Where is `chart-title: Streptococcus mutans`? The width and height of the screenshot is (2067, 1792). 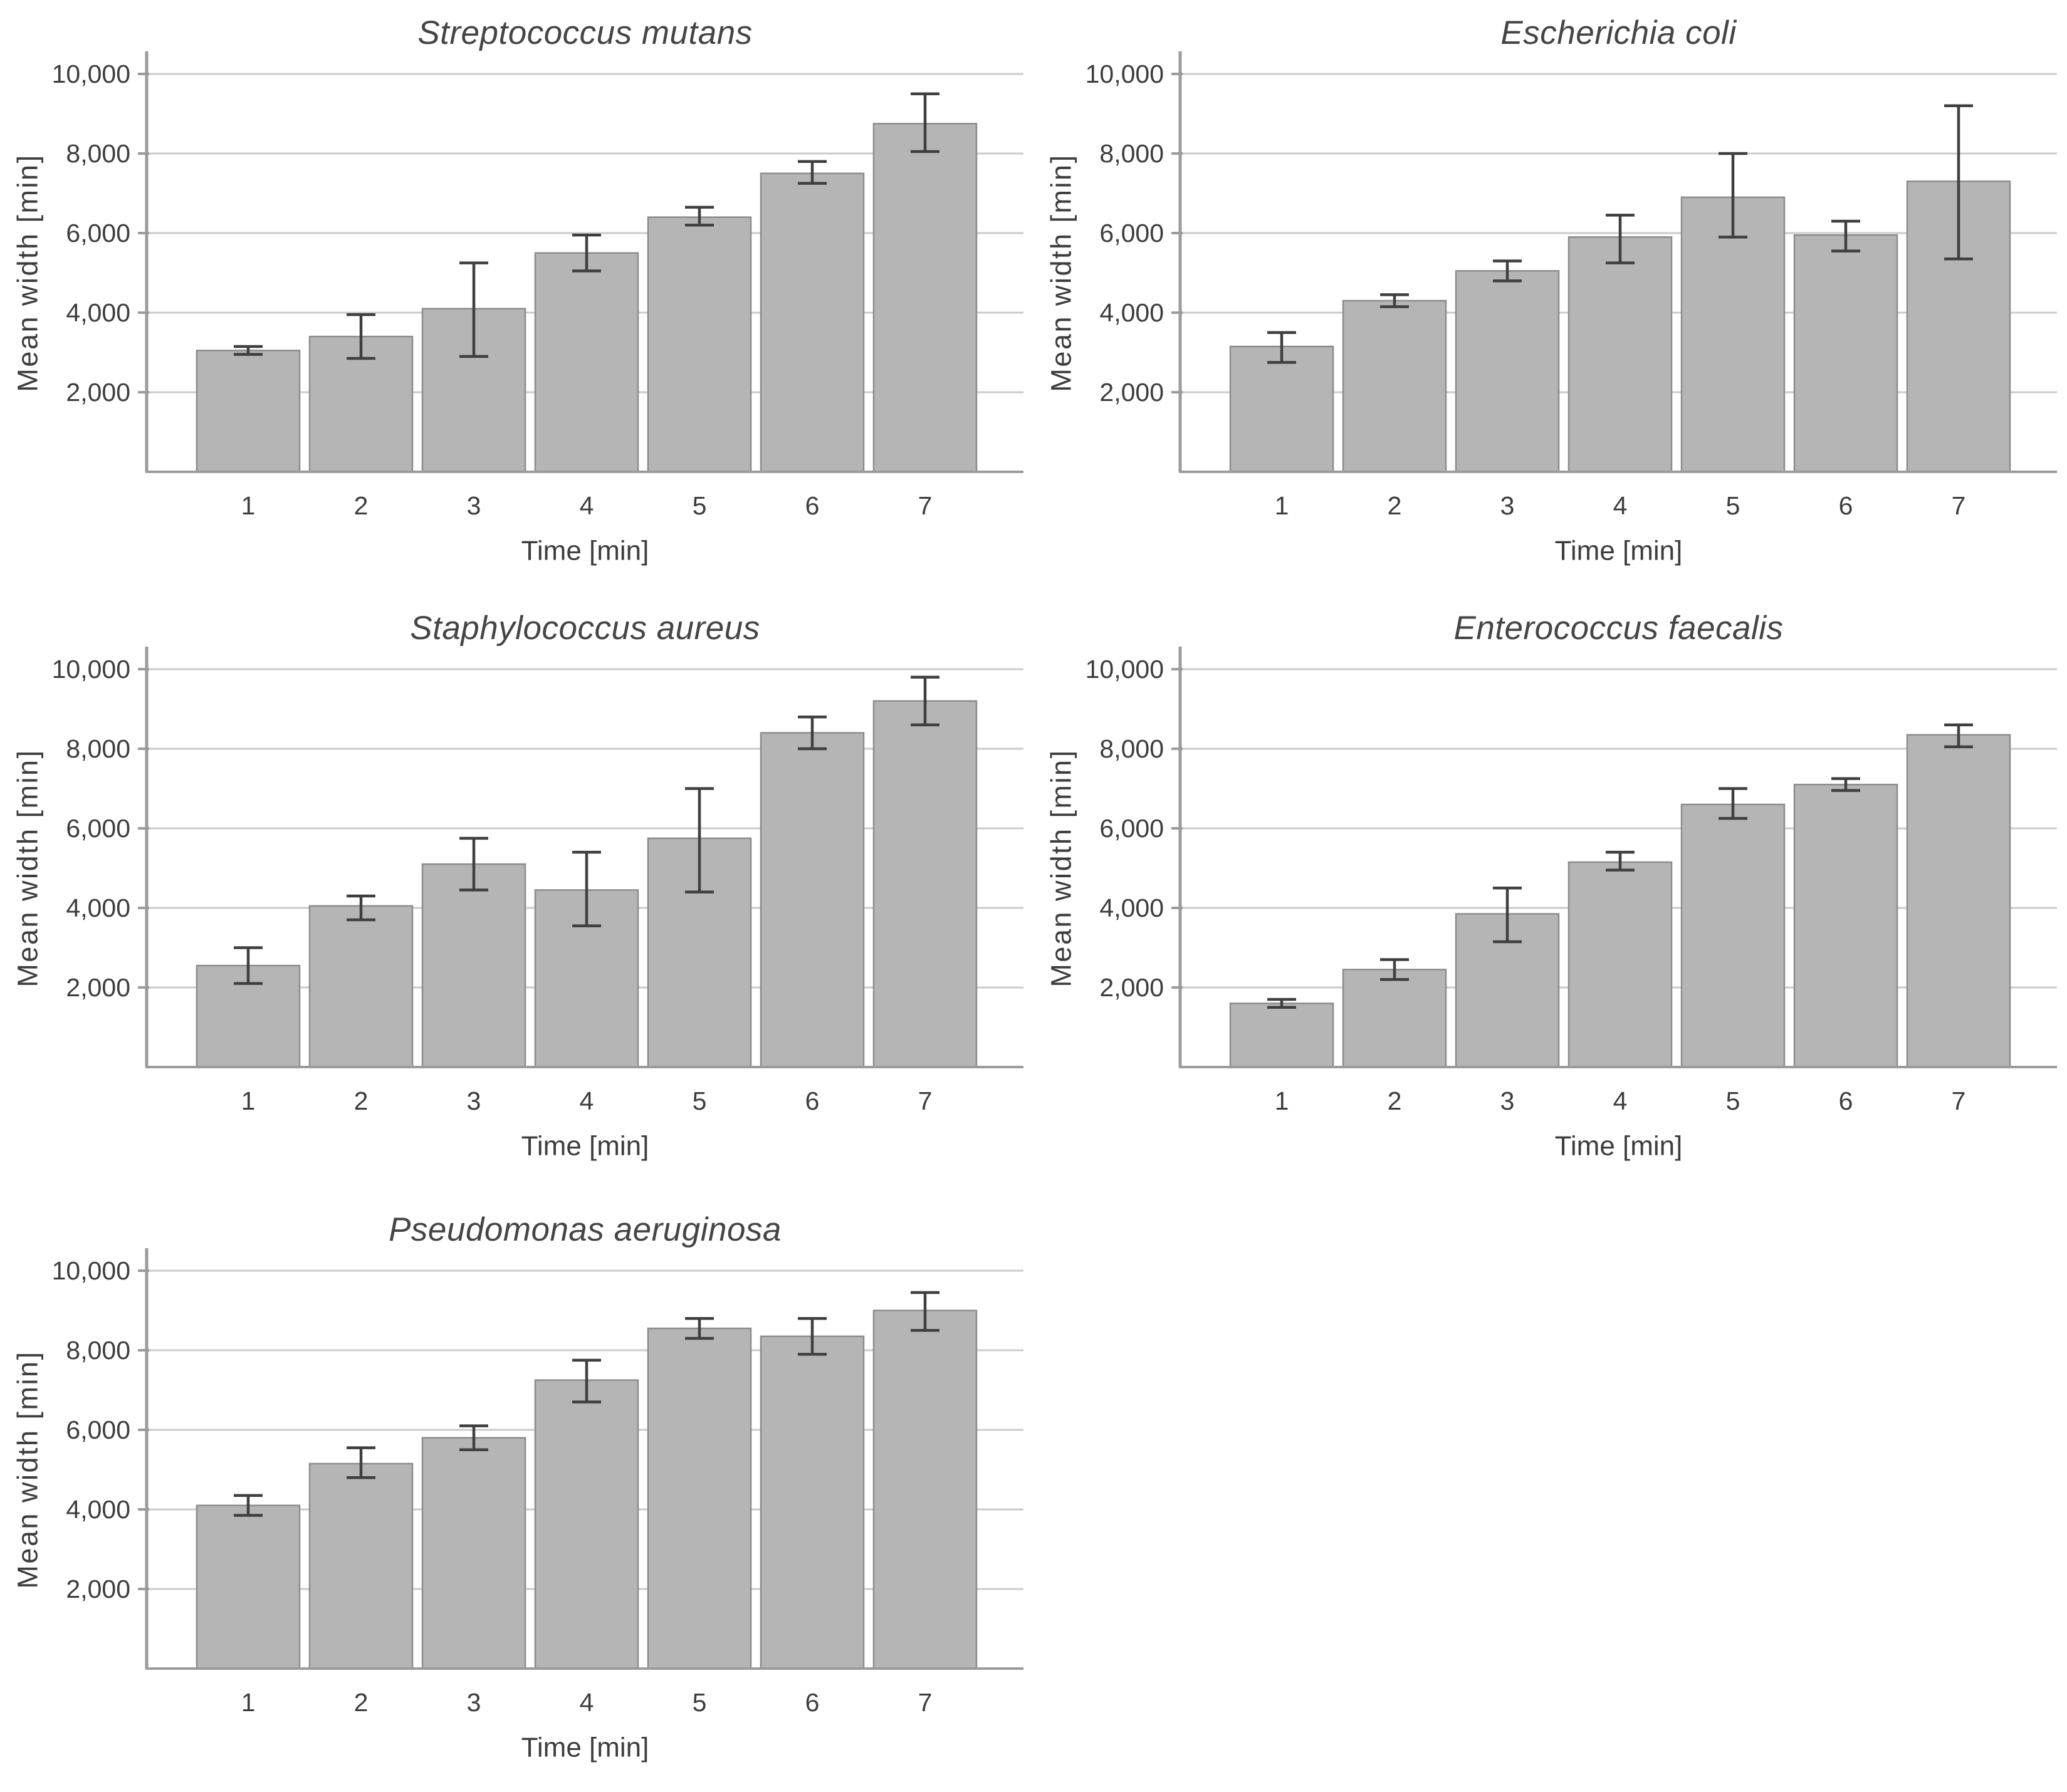 chart-title: Streptococcus mutans is located at coordinates (585, 32).